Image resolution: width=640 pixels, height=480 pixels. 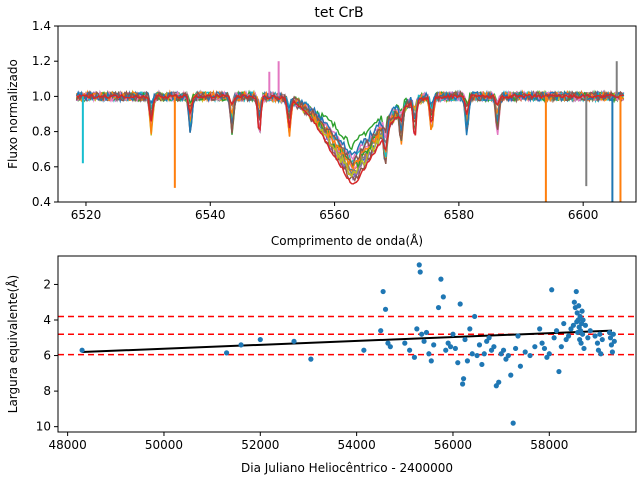 What do you see at coordinates (41, 61) in the screenshot?
I see `spectrum-y-tick-label: 1.2` at bounding box center [41, 61].